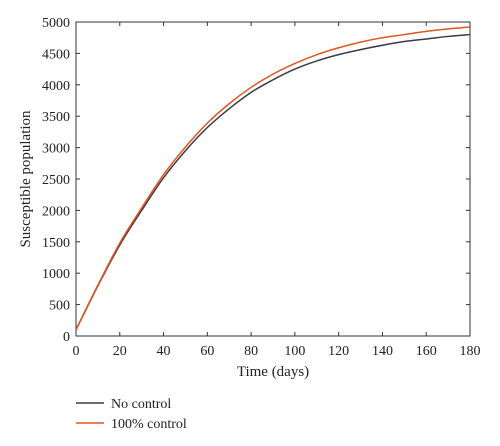 This screenshot has width=500, height=446. Describe the element at coordinates (120, 351) in the screenshot. I see `x-tick-label: 20` at that location.